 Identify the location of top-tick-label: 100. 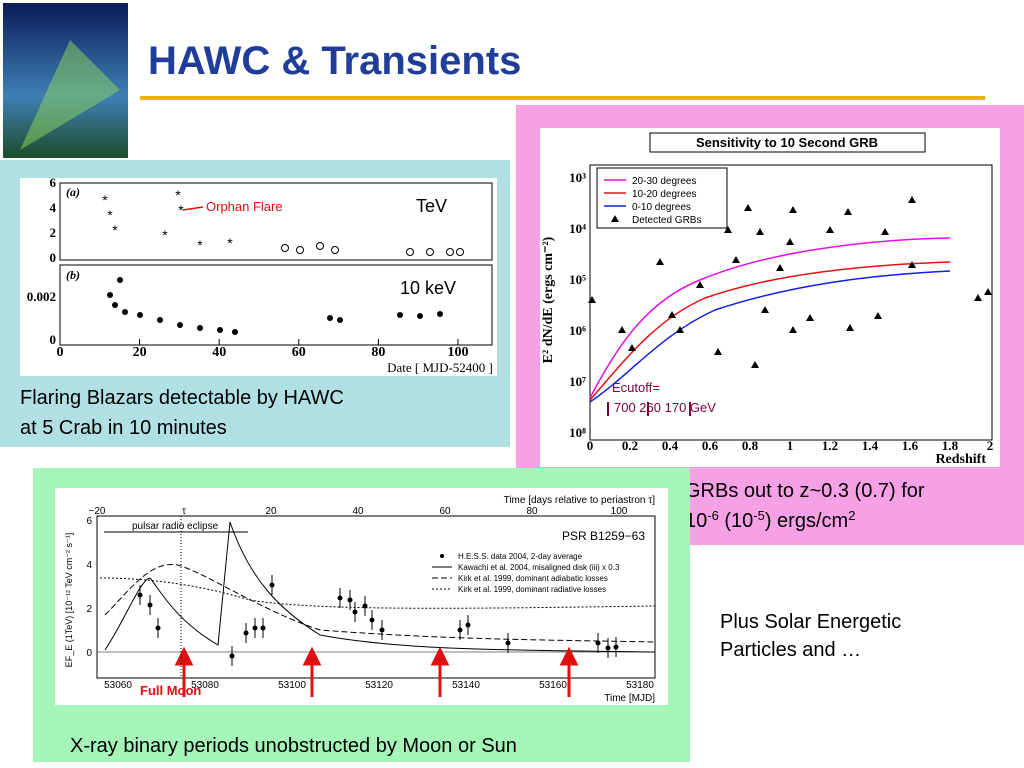
(619, 511).